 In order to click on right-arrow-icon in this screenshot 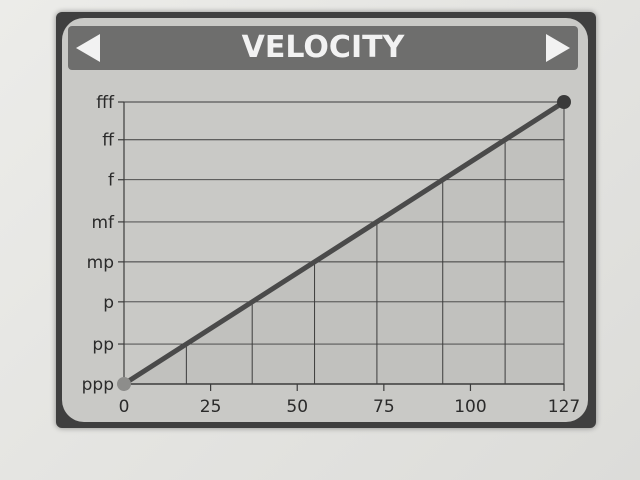, I will do `click(558, 48)`.